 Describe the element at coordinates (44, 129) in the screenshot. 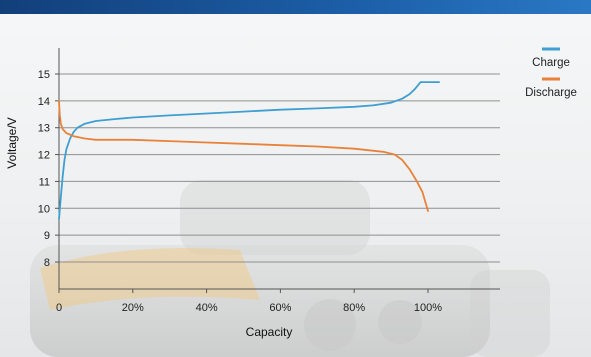

I see `y-tick-label: 13` at that location.